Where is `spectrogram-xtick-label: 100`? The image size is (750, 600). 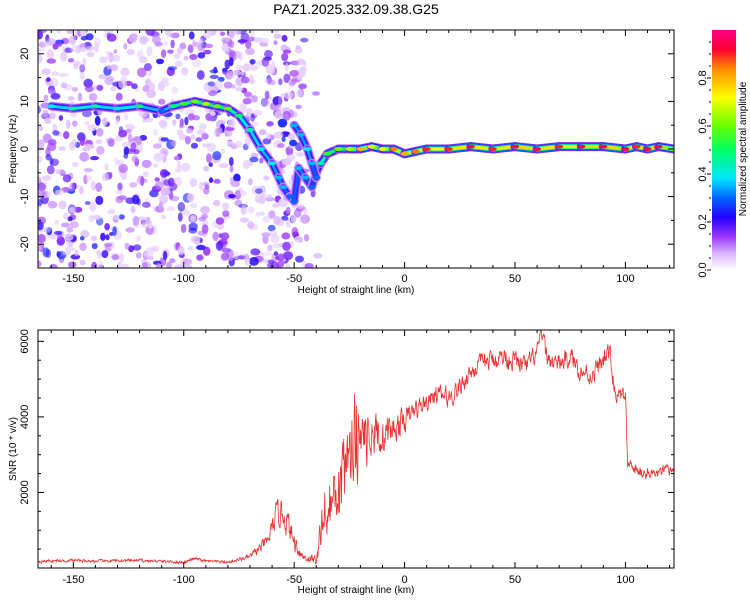 spectrogram-xtick-label: 100 is located at coordinates (625, 279).